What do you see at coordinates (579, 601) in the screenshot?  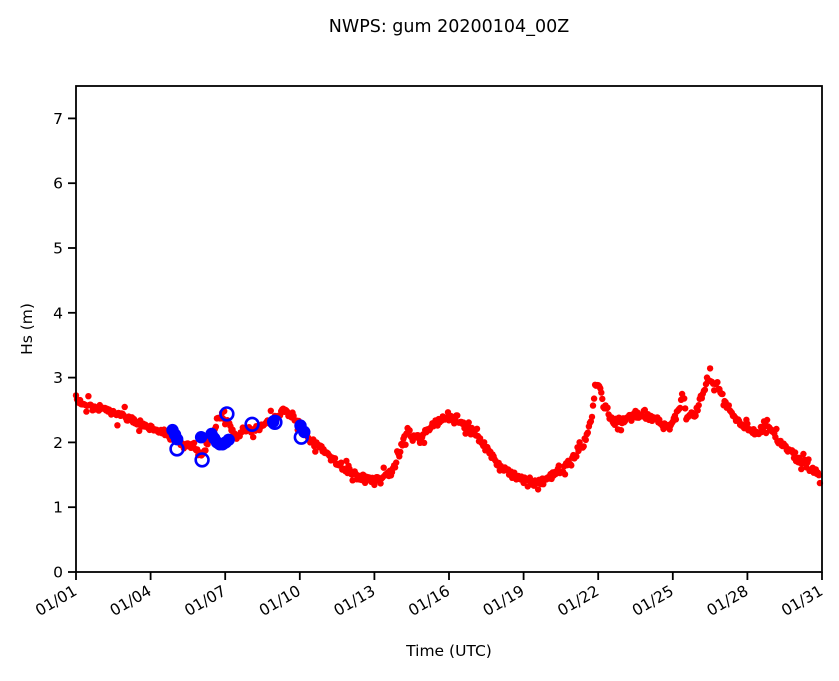 I see `x-tick-label: 01/22` at bounding box center [579, 601].